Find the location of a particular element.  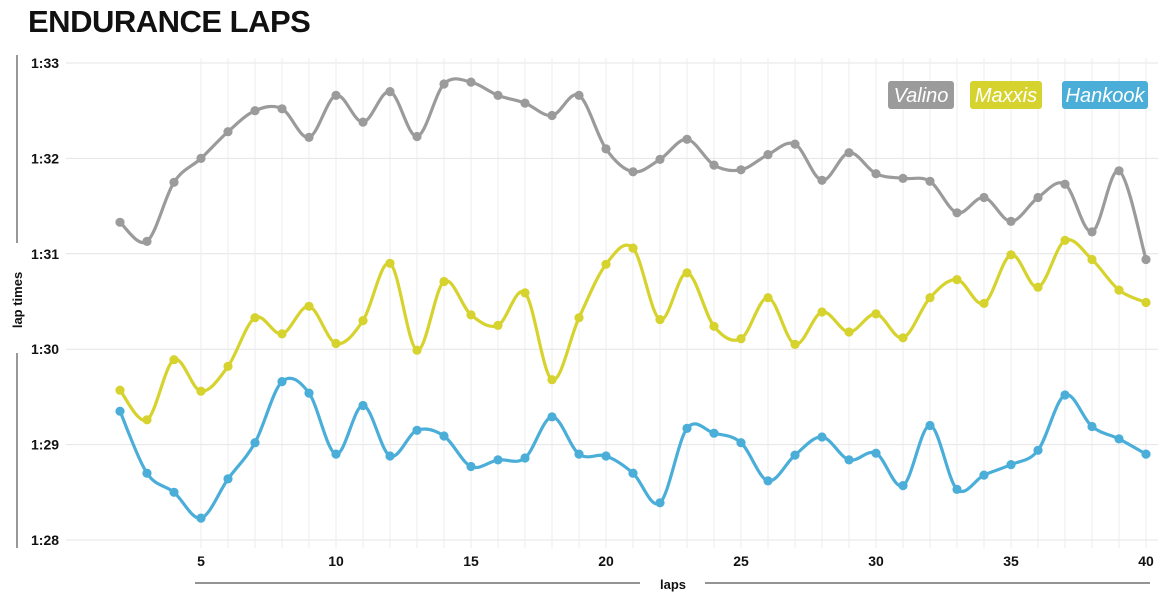

x-axis-label: laps is located at coordinates (673, 584).